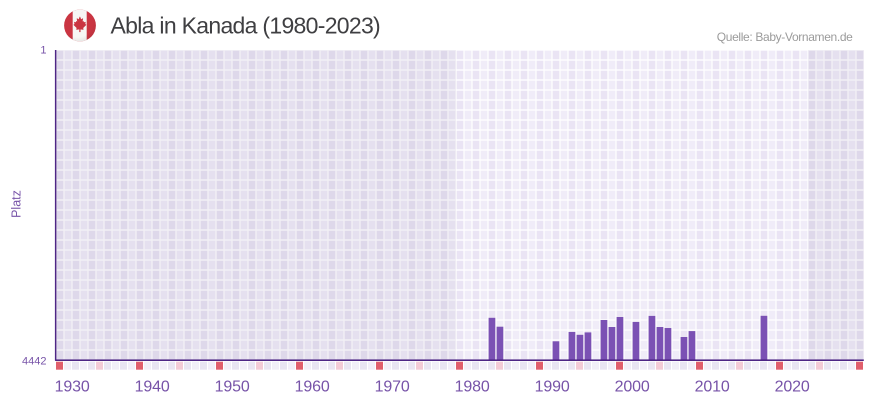 The image size is (873, 402). I want to click on svg-text: 1930, so click(72, 386).